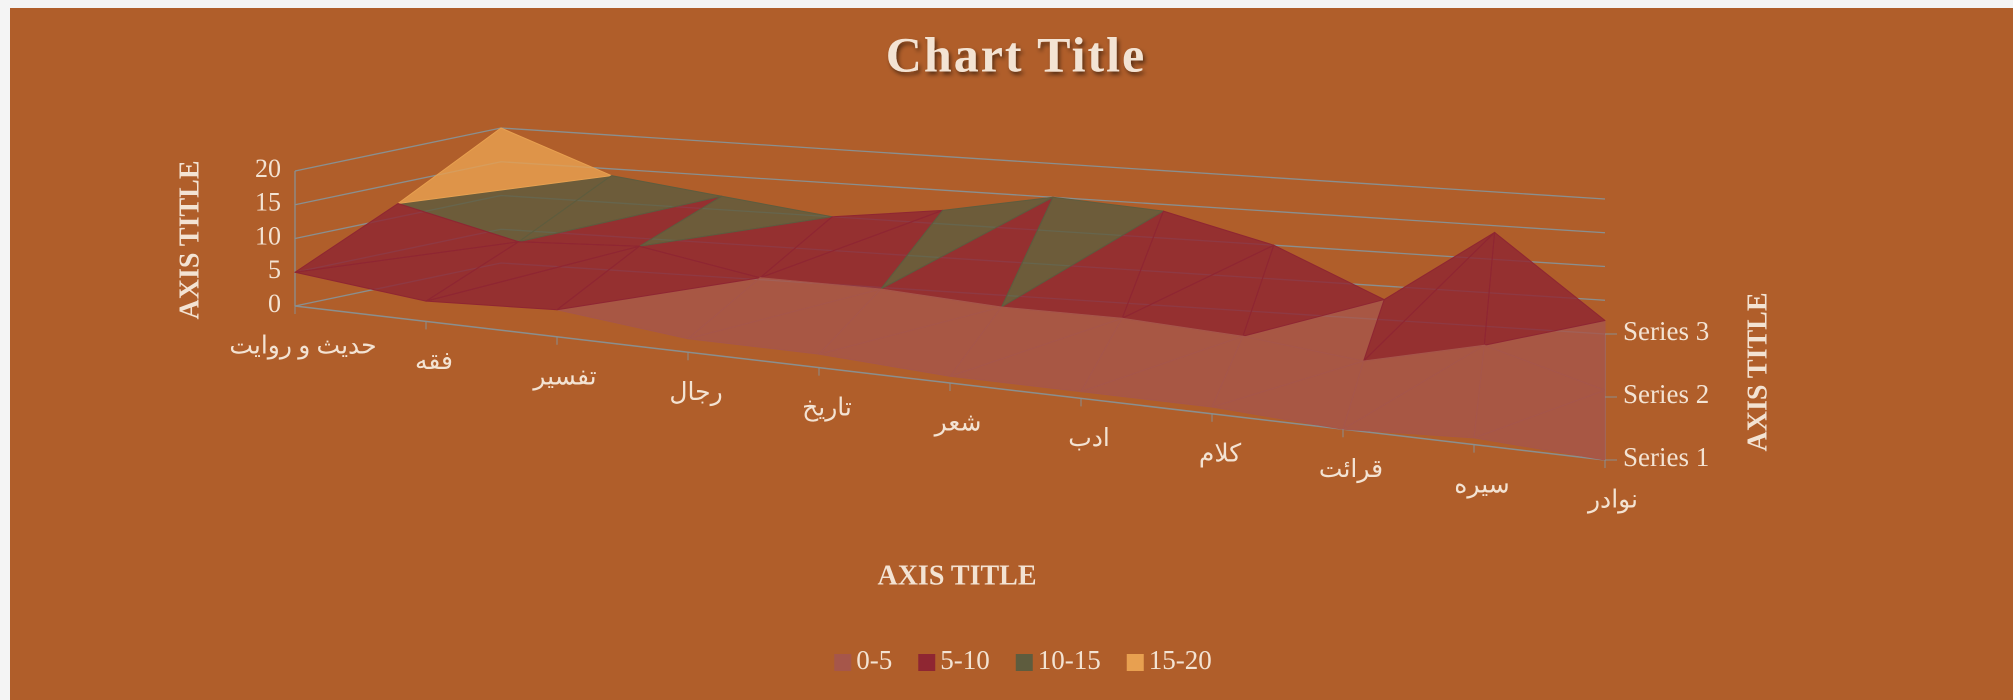 The height and width of the screenshot is (700, 2013). I want to click on y-tick-label: 0, so click(274, 303).